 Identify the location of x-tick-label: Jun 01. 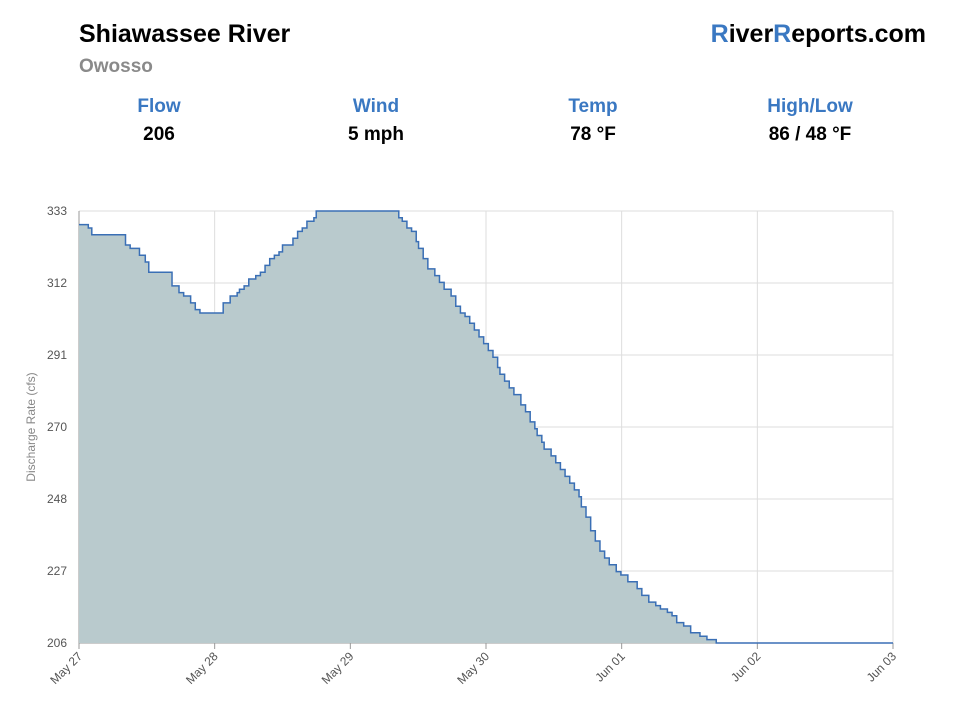
(610, 667).